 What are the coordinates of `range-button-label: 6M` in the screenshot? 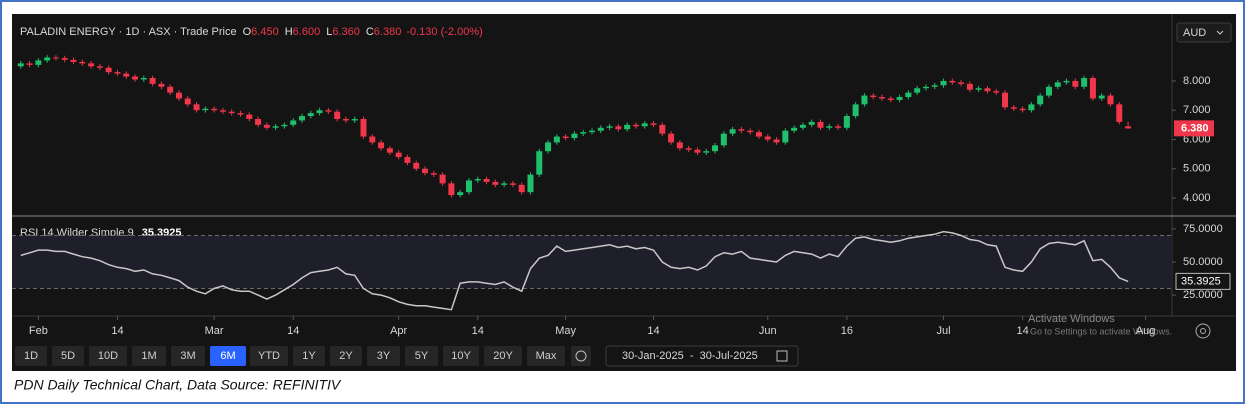 It's located at (227, 356).